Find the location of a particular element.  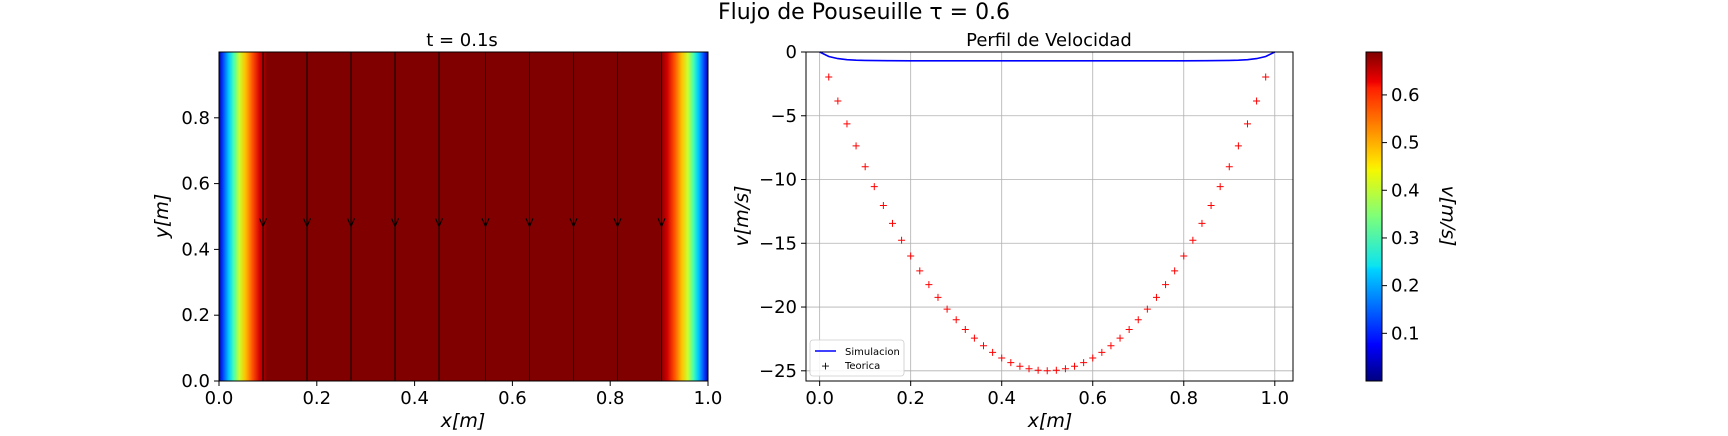

legend-simulacion-label: Simulacion is located at coordinates (872, 352).